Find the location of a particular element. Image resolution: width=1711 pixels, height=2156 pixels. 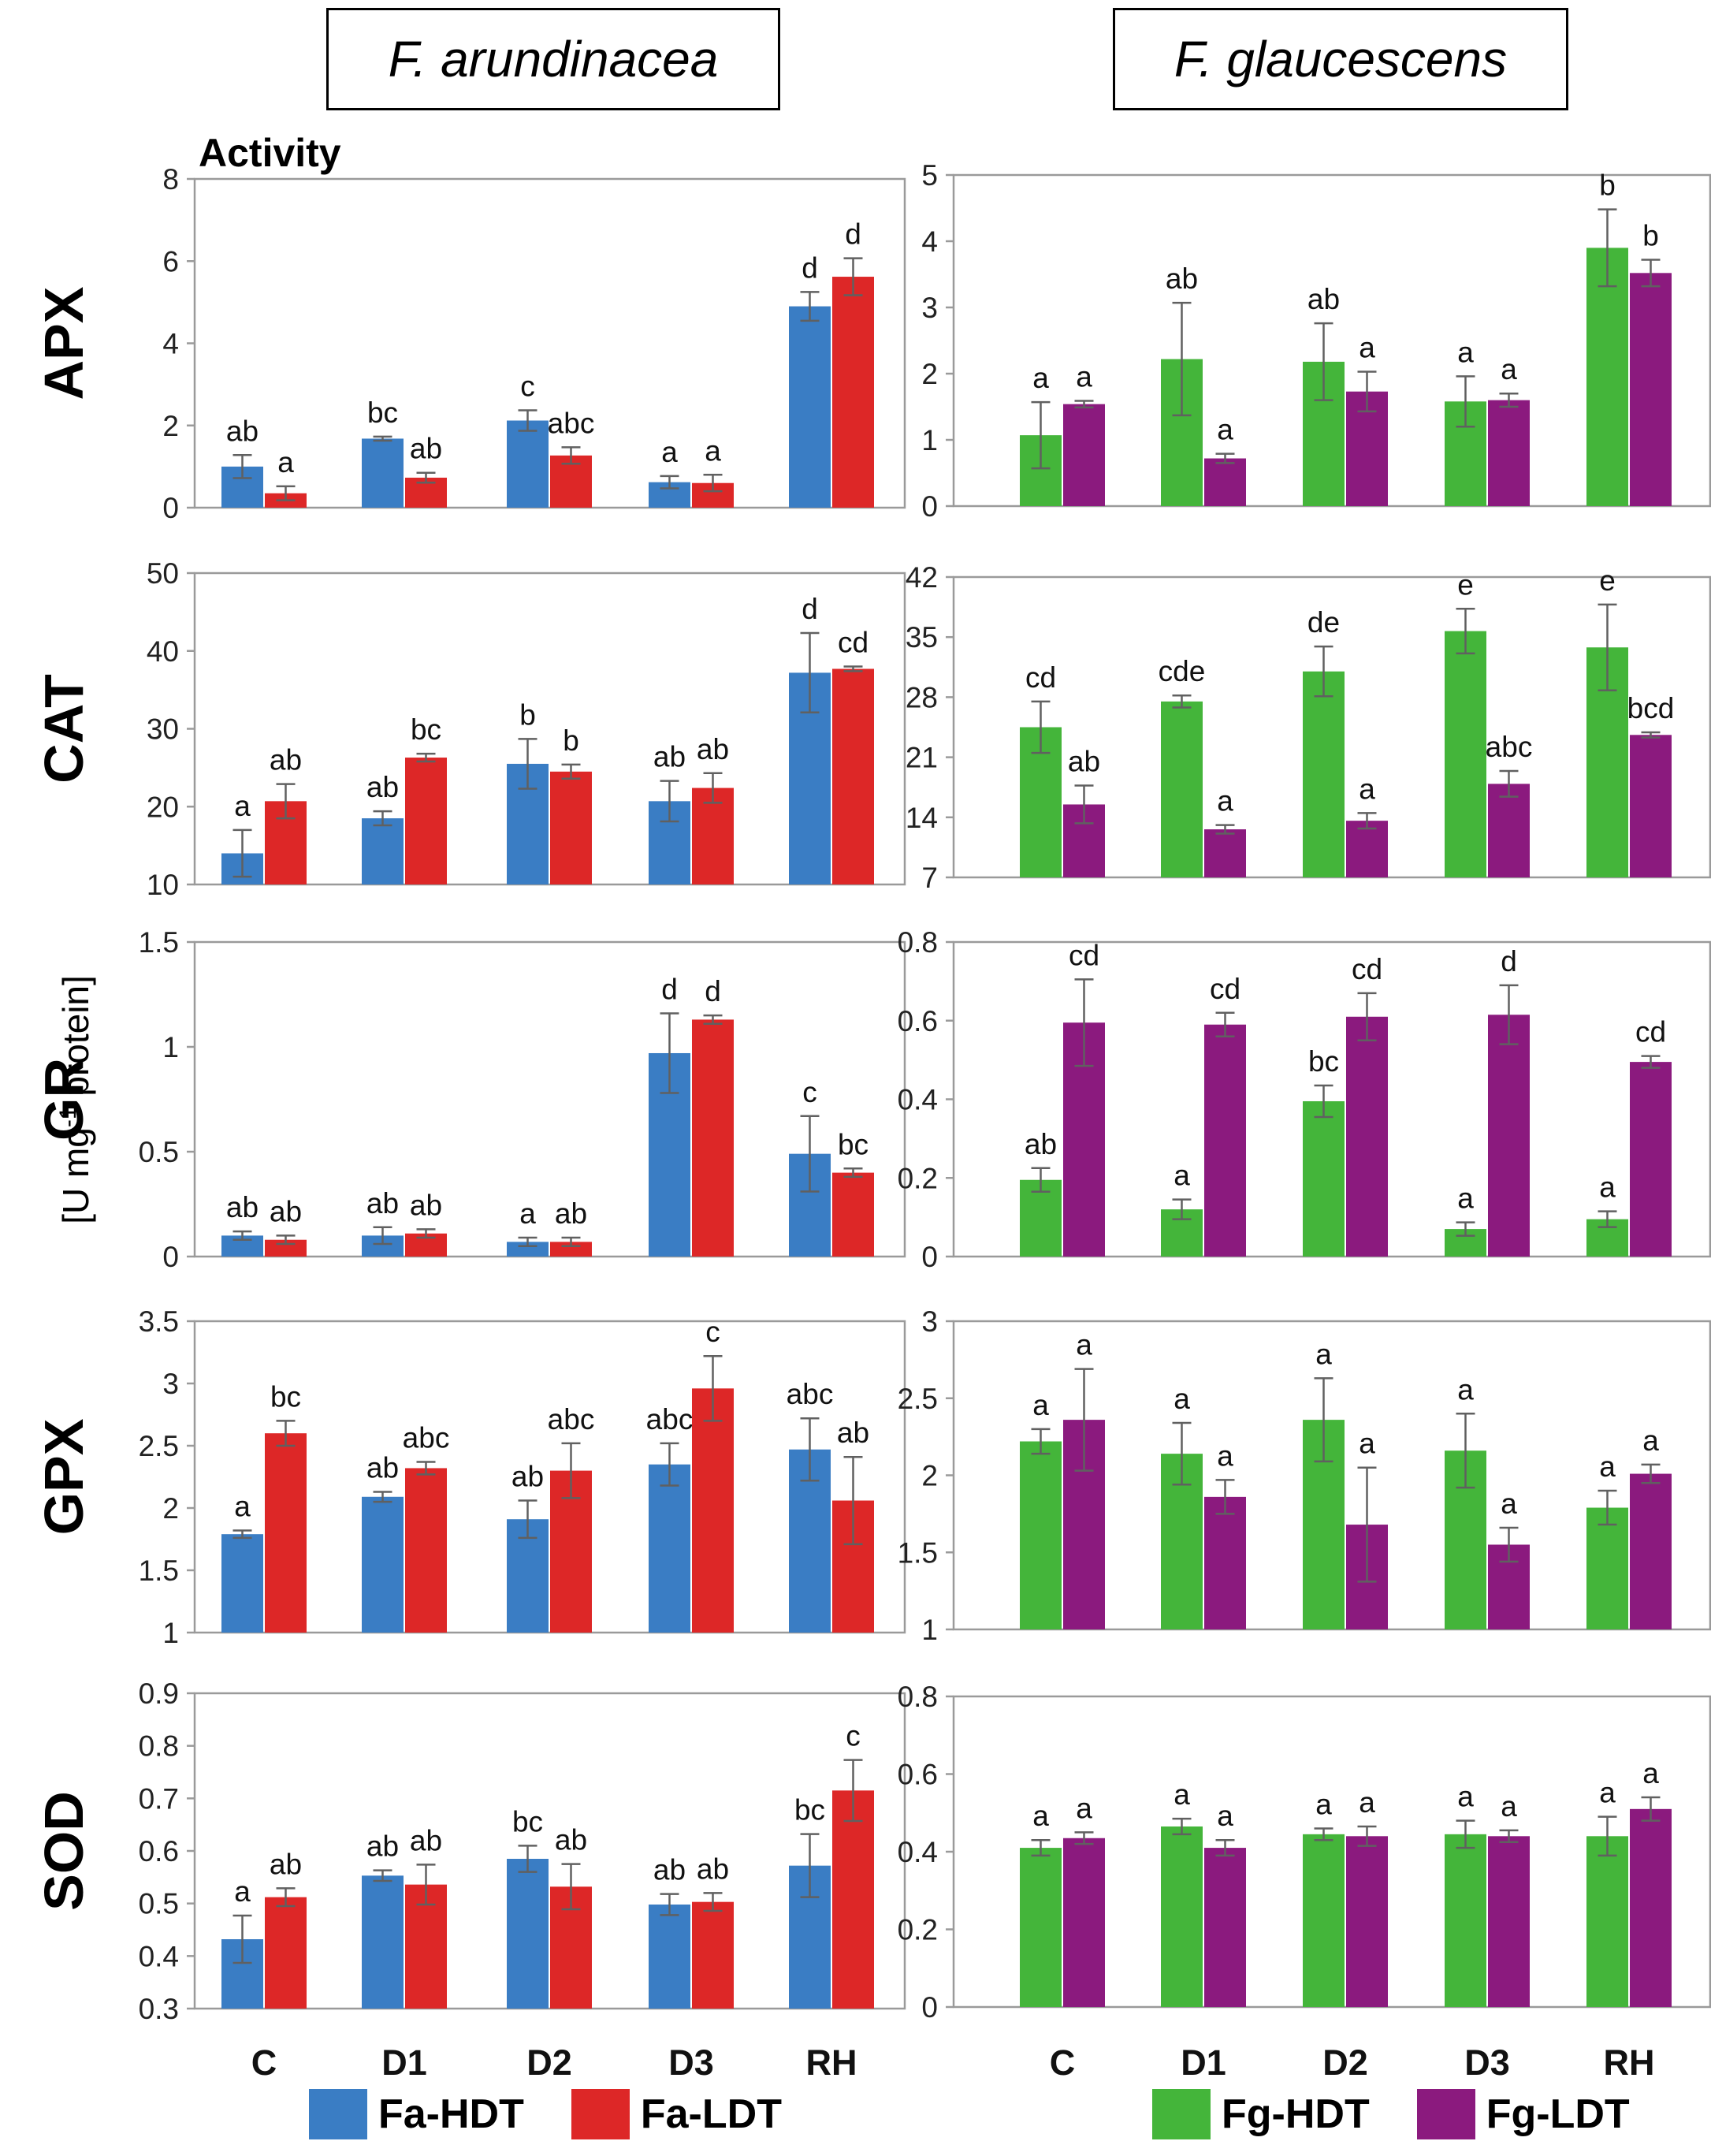

gpx-fg-ytick-label: 2 is located at coordinates (929, 1476).